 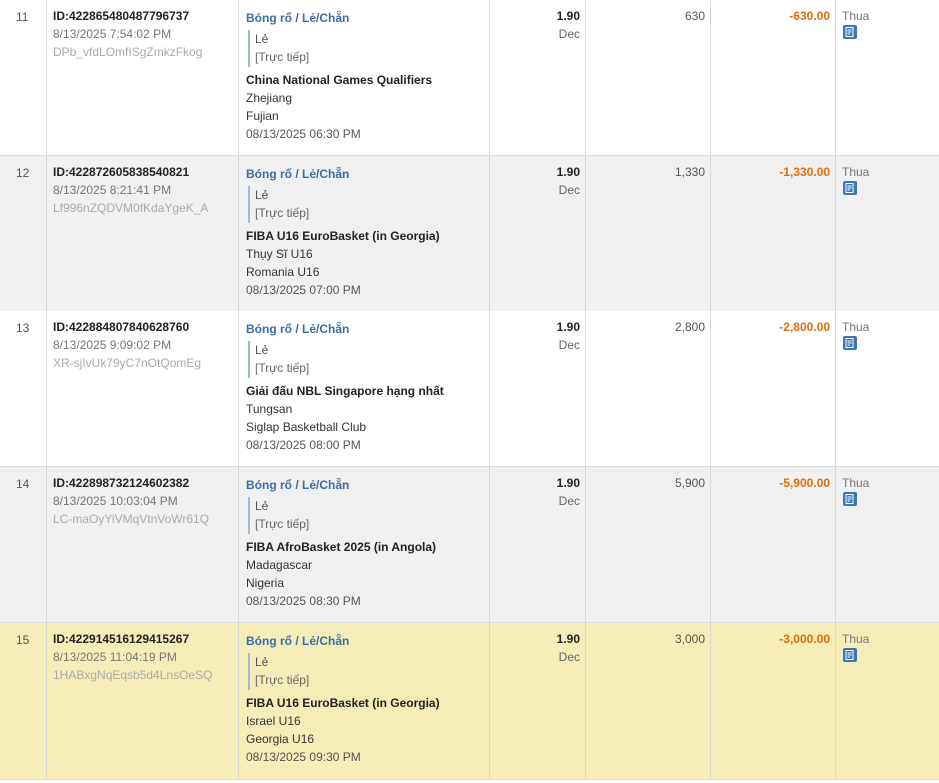 I want to click on stake-cell: 3,000, so click(x=648, y=701).